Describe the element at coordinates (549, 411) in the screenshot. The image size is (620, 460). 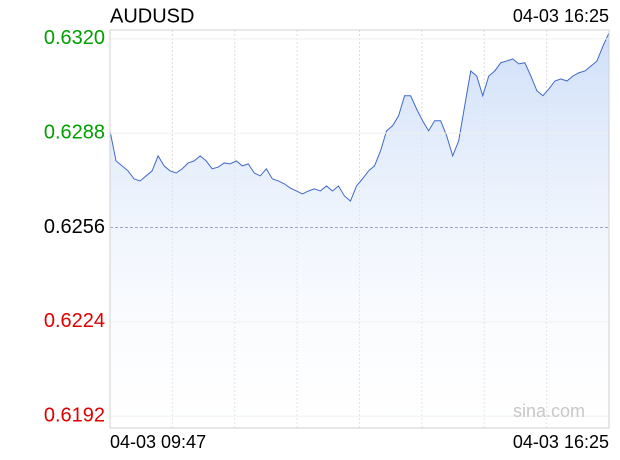
I see `watermark: sina.com` at that location.